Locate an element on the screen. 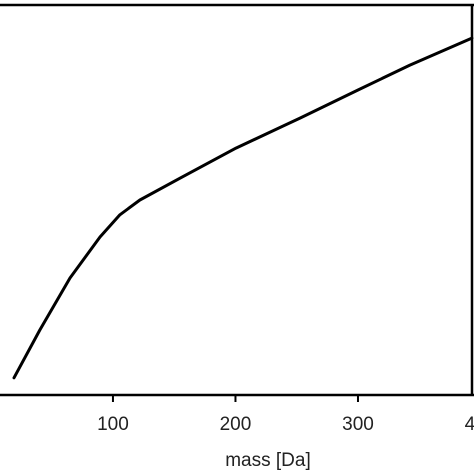 The height and width of the screenshot is (474, 474). x-tick-label: 100 is located at coordinates (113, 424).